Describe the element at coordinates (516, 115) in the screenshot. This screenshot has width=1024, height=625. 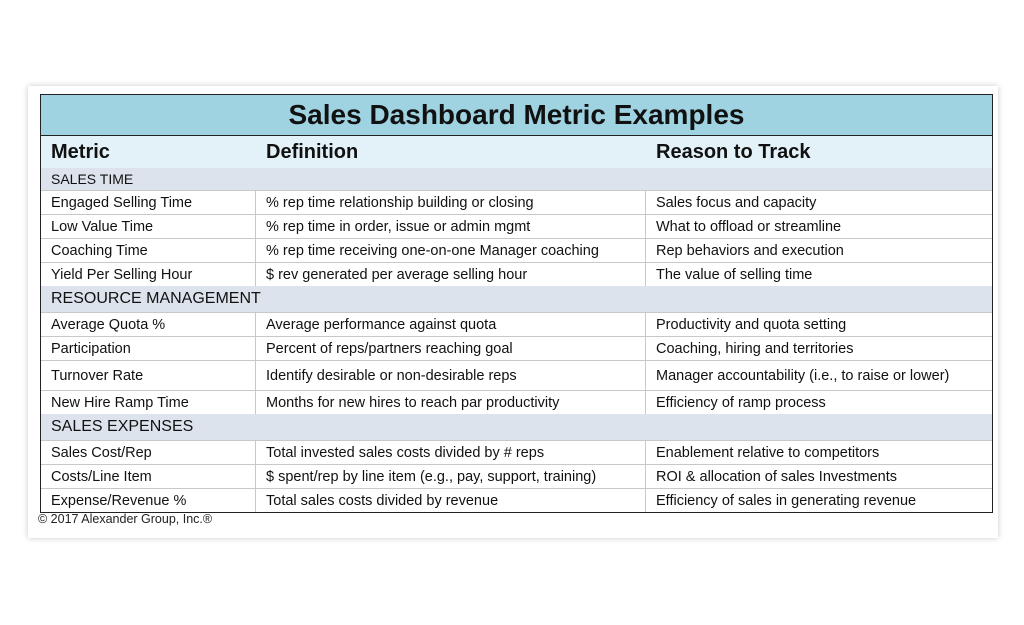
I see `table-title: Sales Dashboard Metric Examples` at that location.